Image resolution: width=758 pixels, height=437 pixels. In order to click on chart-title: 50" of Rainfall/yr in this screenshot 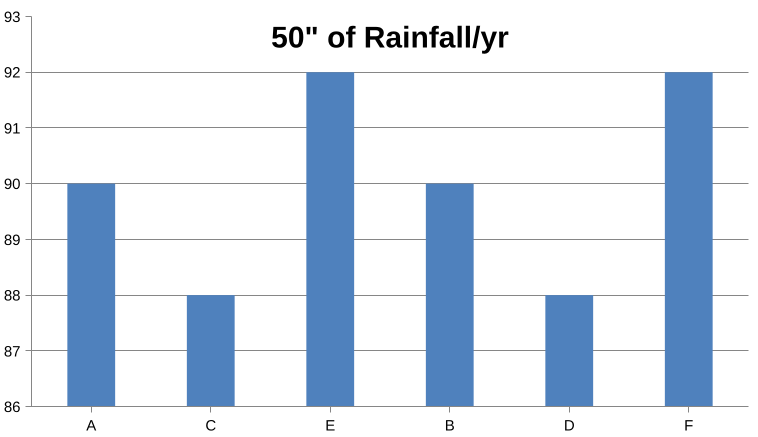, I will do `click(390, 38)`.